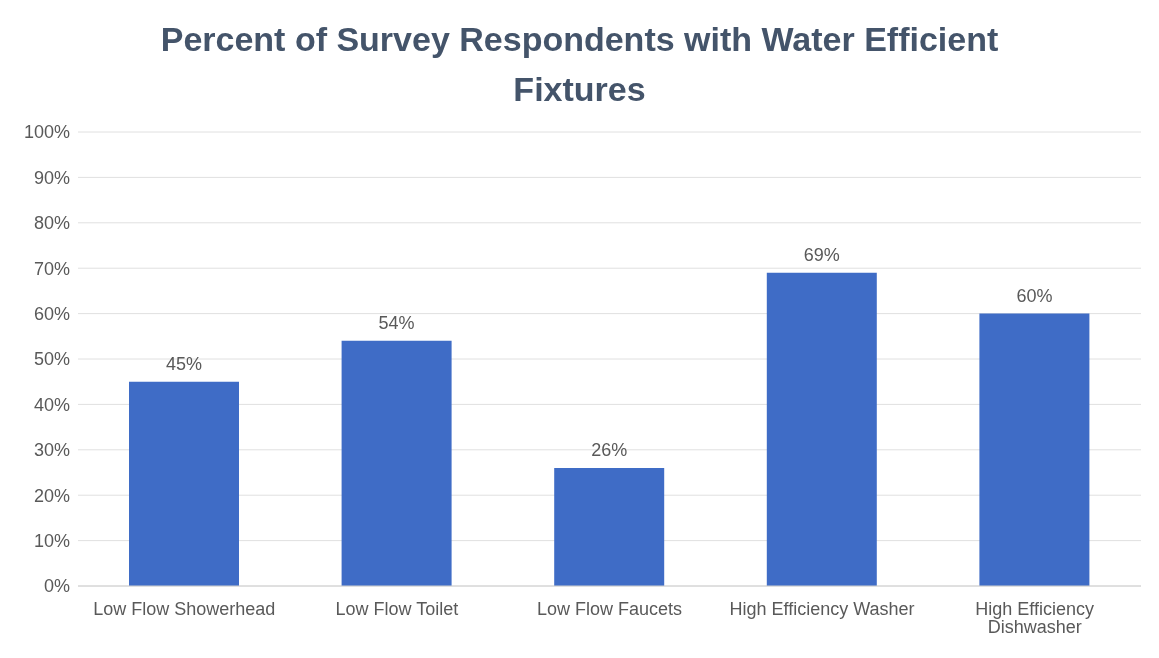 This screenshot has width=1159, height=658. What do you see at coordinates (56, 586) in the screenshot?
I see `y-tick-label: 0%` at bounding box center [56, 586].